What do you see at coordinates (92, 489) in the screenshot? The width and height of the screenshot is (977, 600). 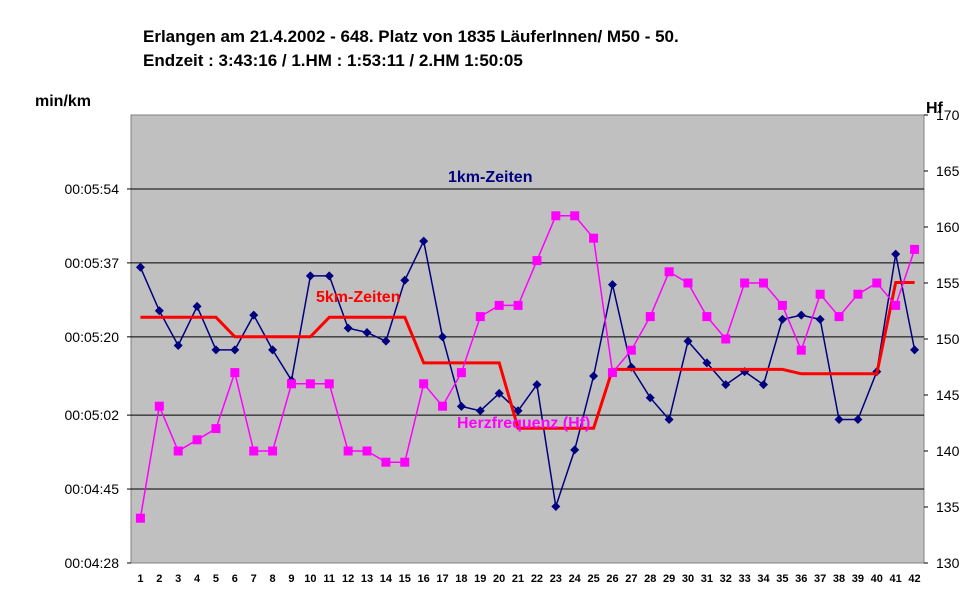 I see `y-left-tick-label: 00:04:45` at bounding box center [92, 489].